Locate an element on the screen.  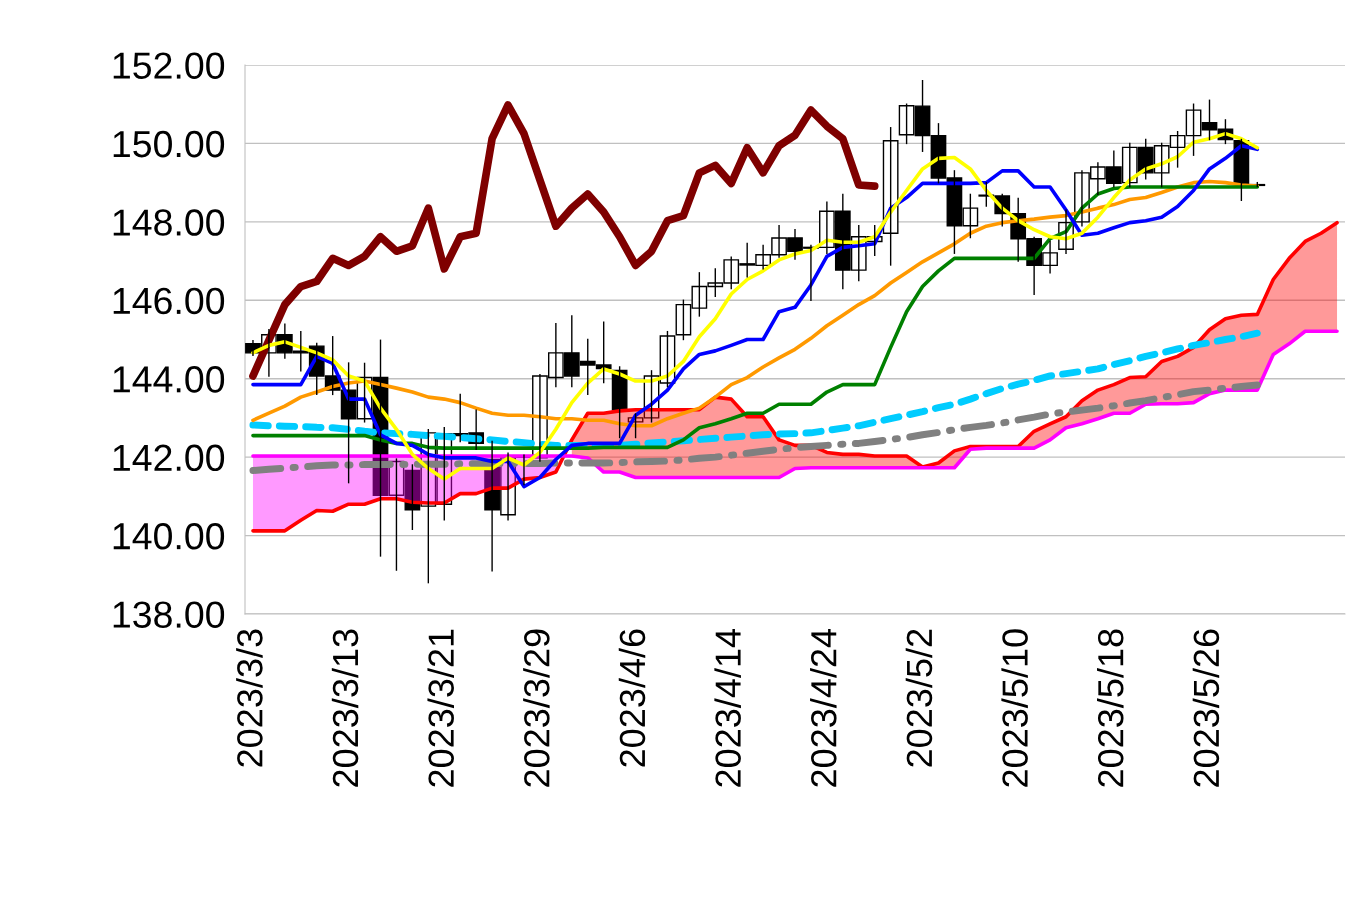
x-tick-label: 2023/3/29 is located at coordinates (536, 708).